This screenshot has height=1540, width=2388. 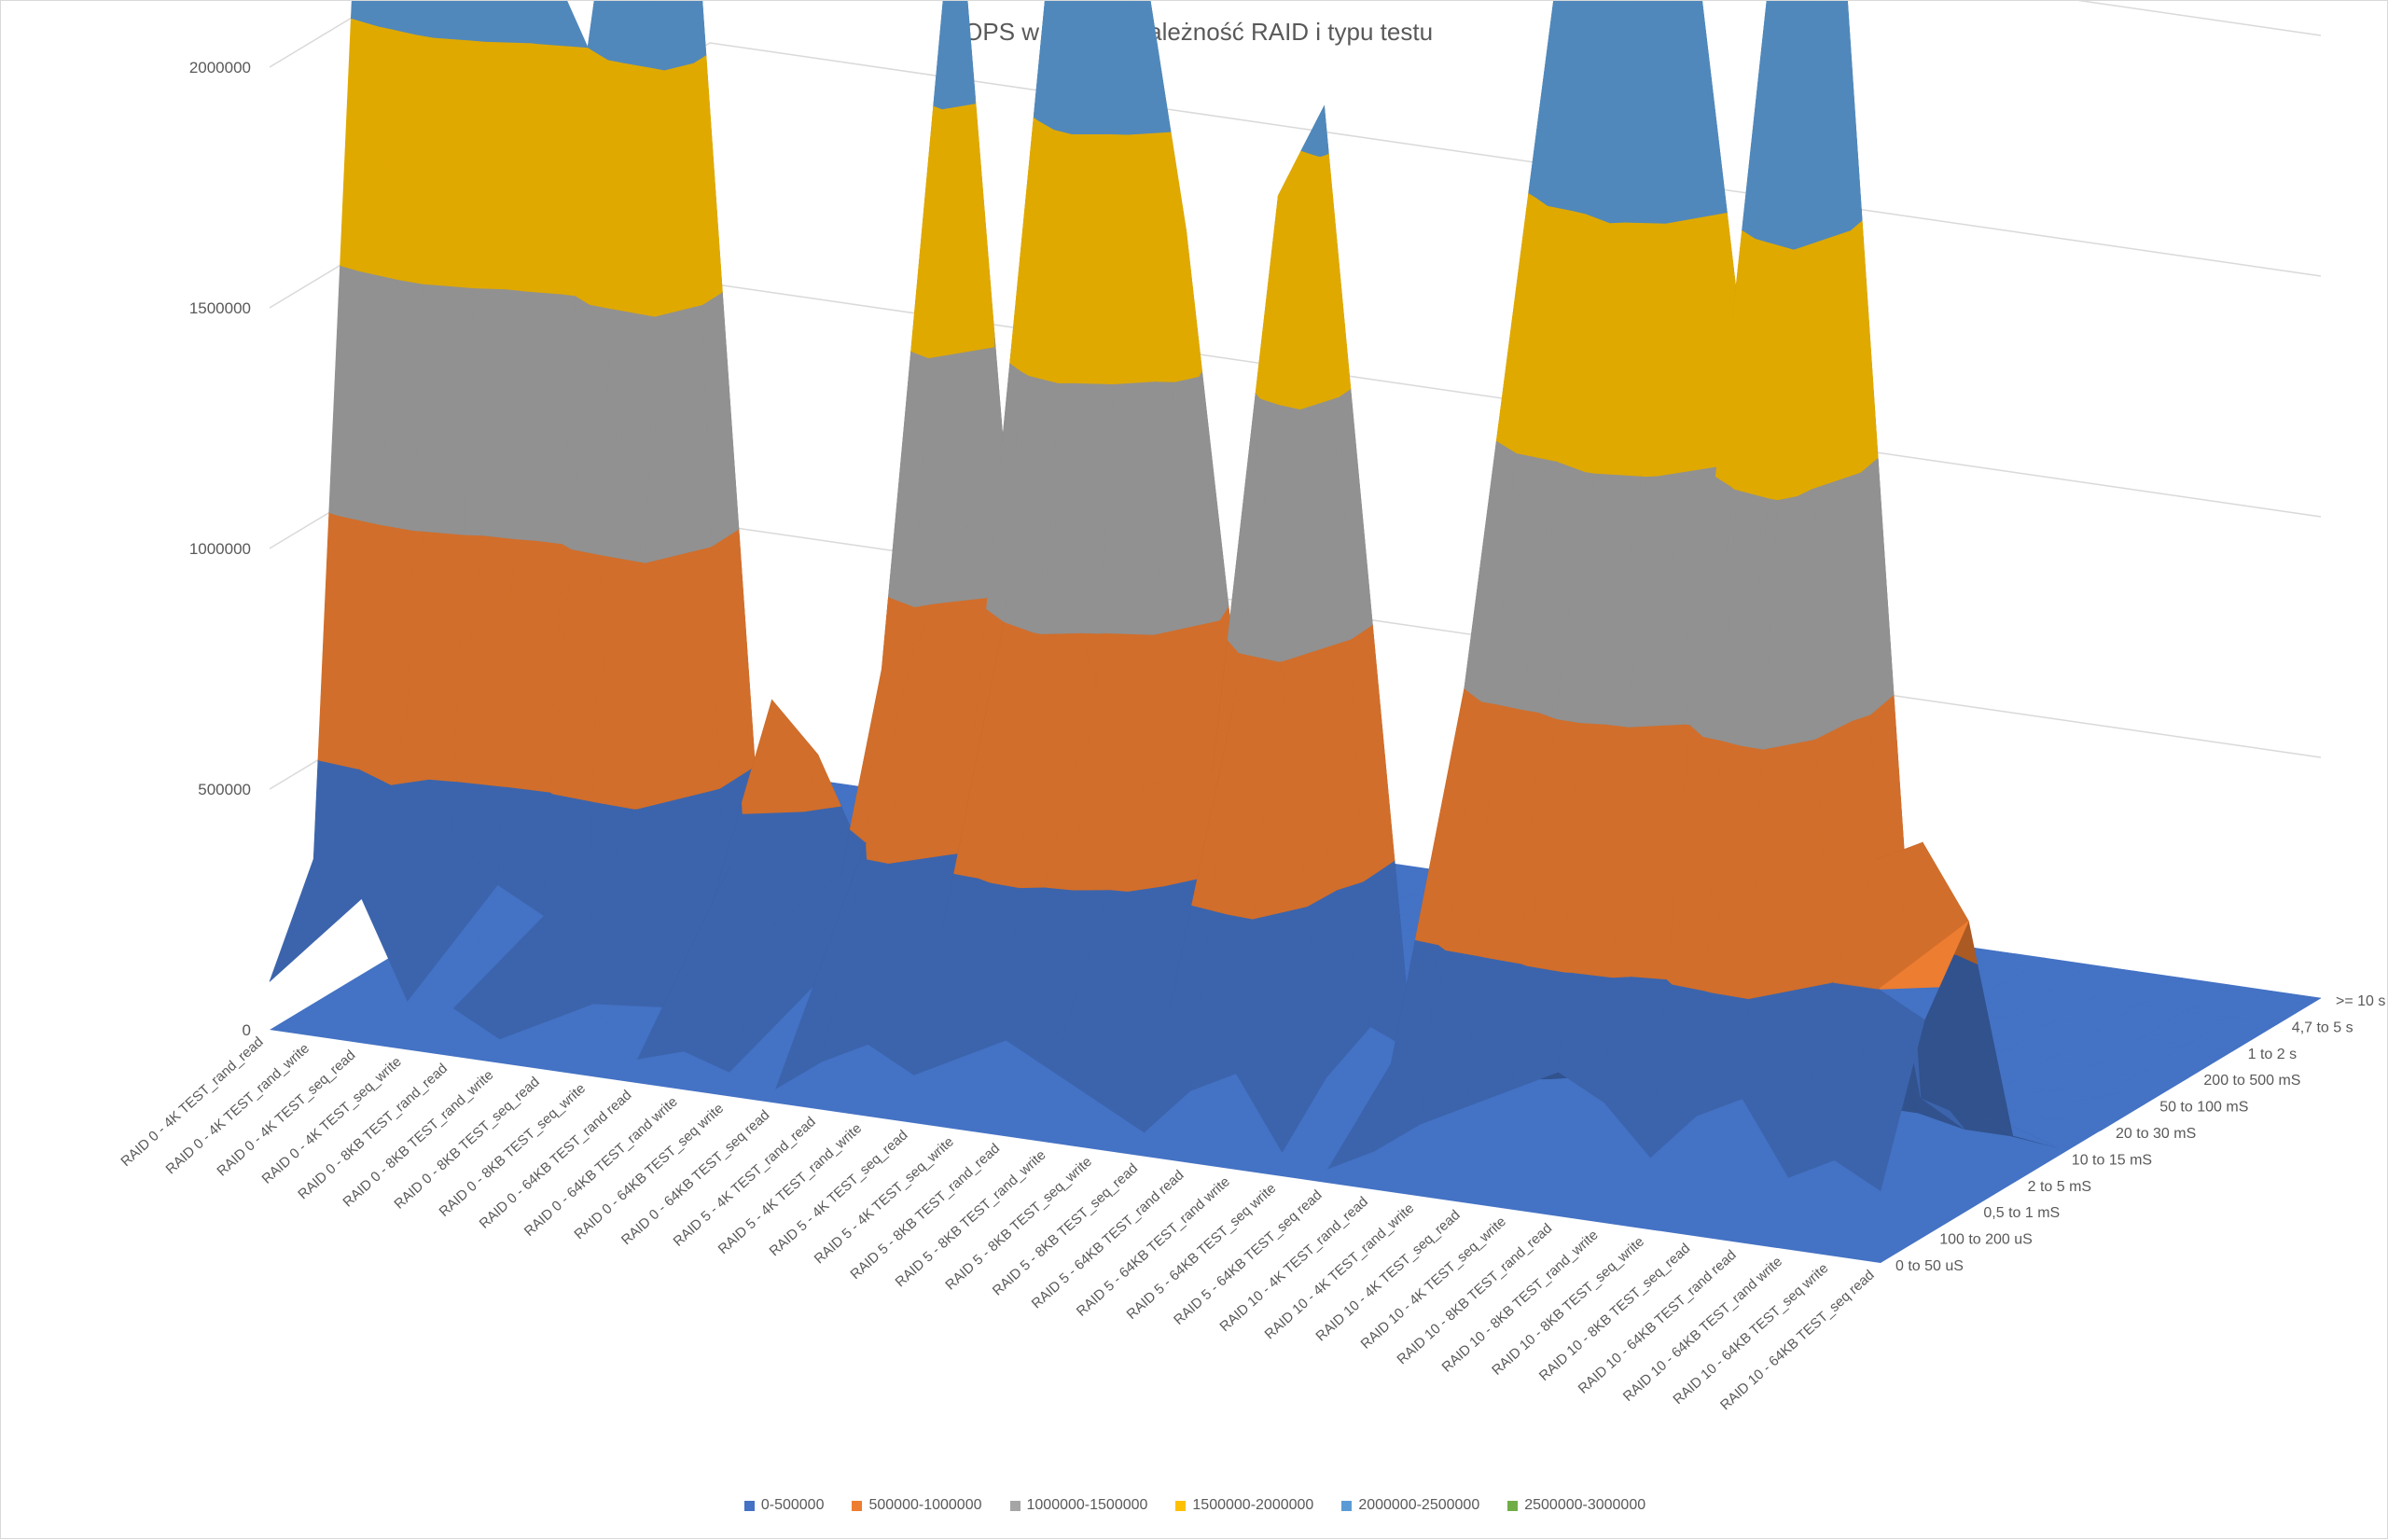 I want to click on legend-item: 2500000-3000000, so click(x=1576, y=1505).